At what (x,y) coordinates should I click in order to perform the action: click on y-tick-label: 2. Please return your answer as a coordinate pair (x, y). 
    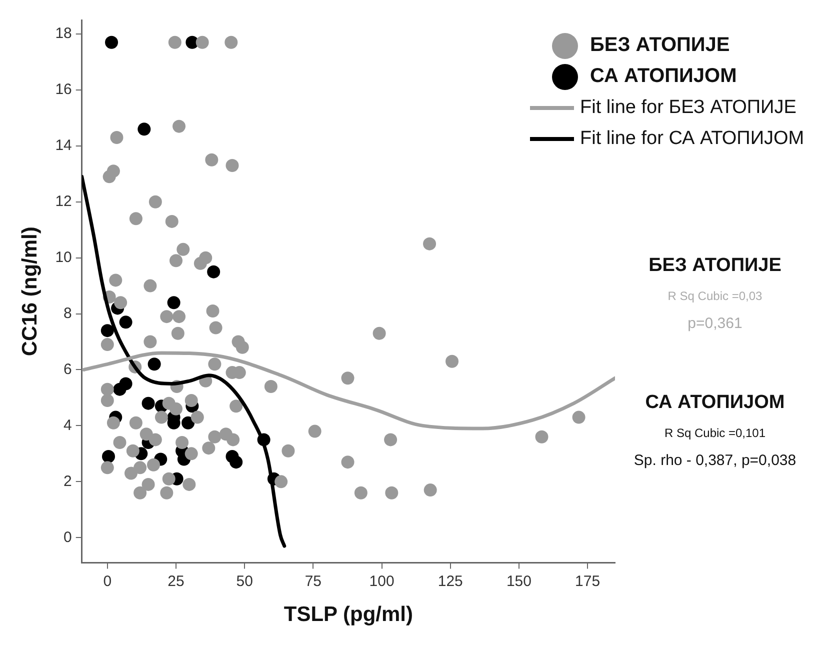
    Looking at the image, I should click on (68, 481).